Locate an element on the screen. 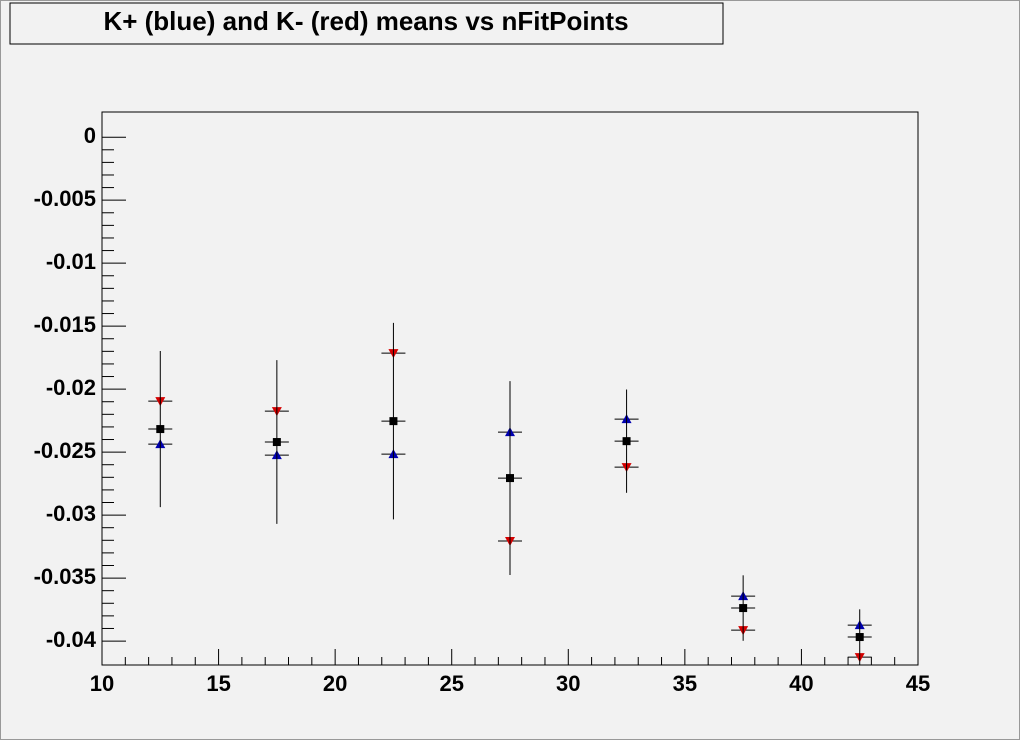  x-tick-label: 10 is located at coordinates (102, 683).